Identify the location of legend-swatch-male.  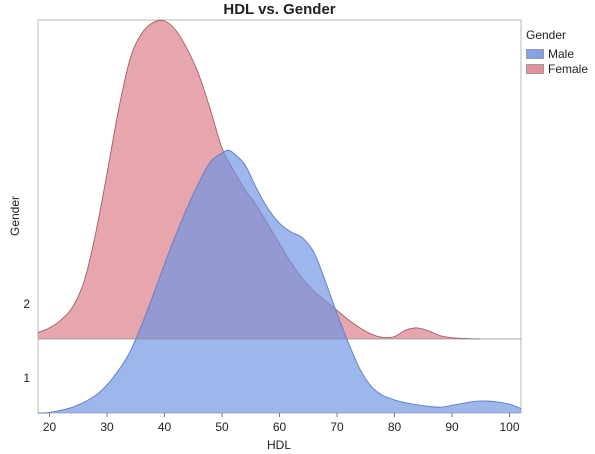
(535, 53).